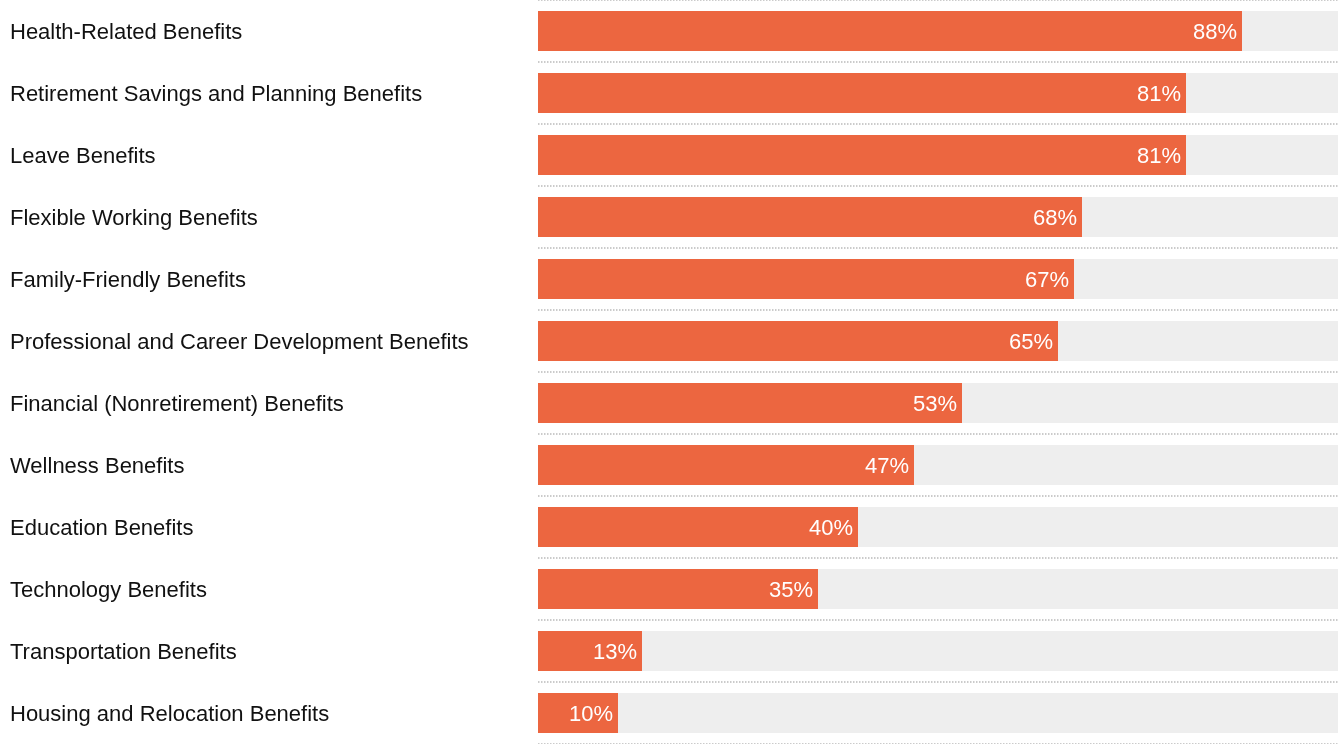  I want to click on y-tick-label: Health-Related Benefits, so click(126, 31).